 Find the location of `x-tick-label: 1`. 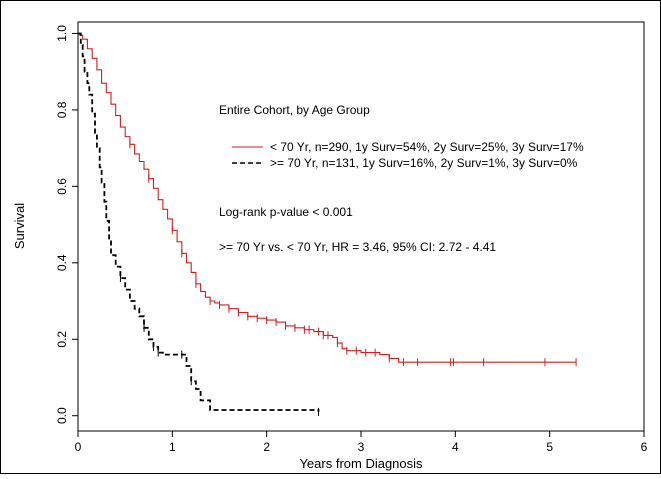

x-tick-label: 1 is located at coordinates (172, 447).